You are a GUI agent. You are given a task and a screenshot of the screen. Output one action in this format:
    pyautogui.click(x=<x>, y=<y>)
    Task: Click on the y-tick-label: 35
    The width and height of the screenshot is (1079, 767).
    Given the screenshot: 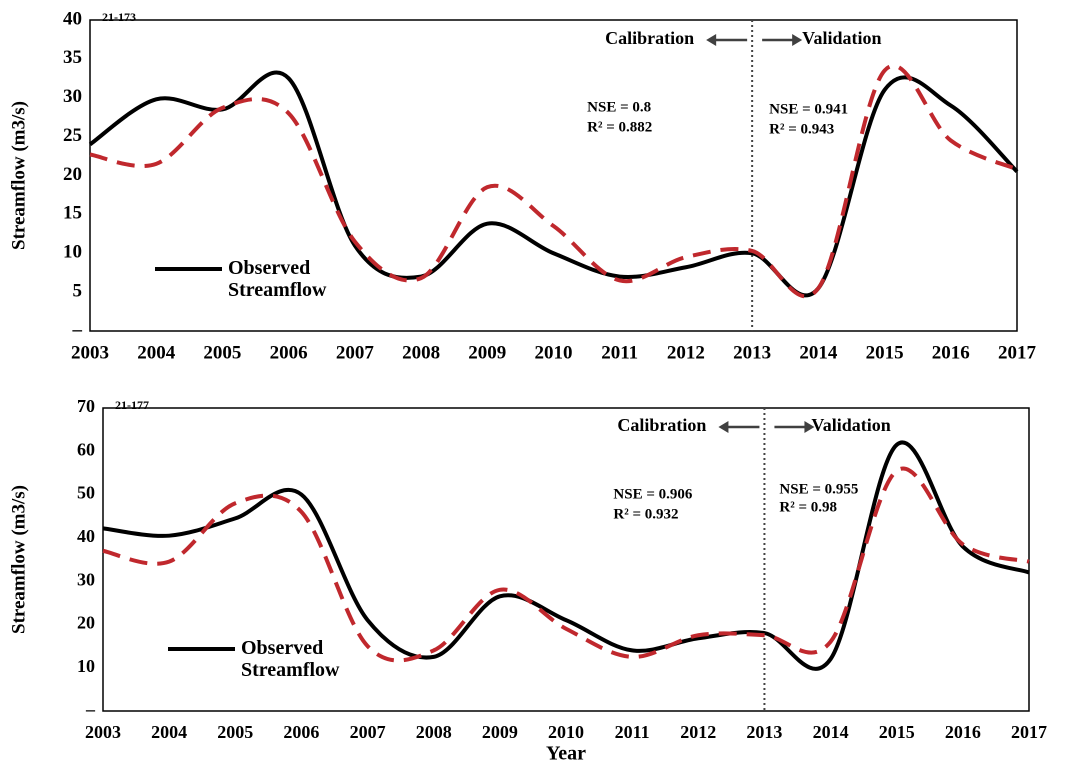 What is the action you would take?
    pyautogui.click(x=72, y=57)
    